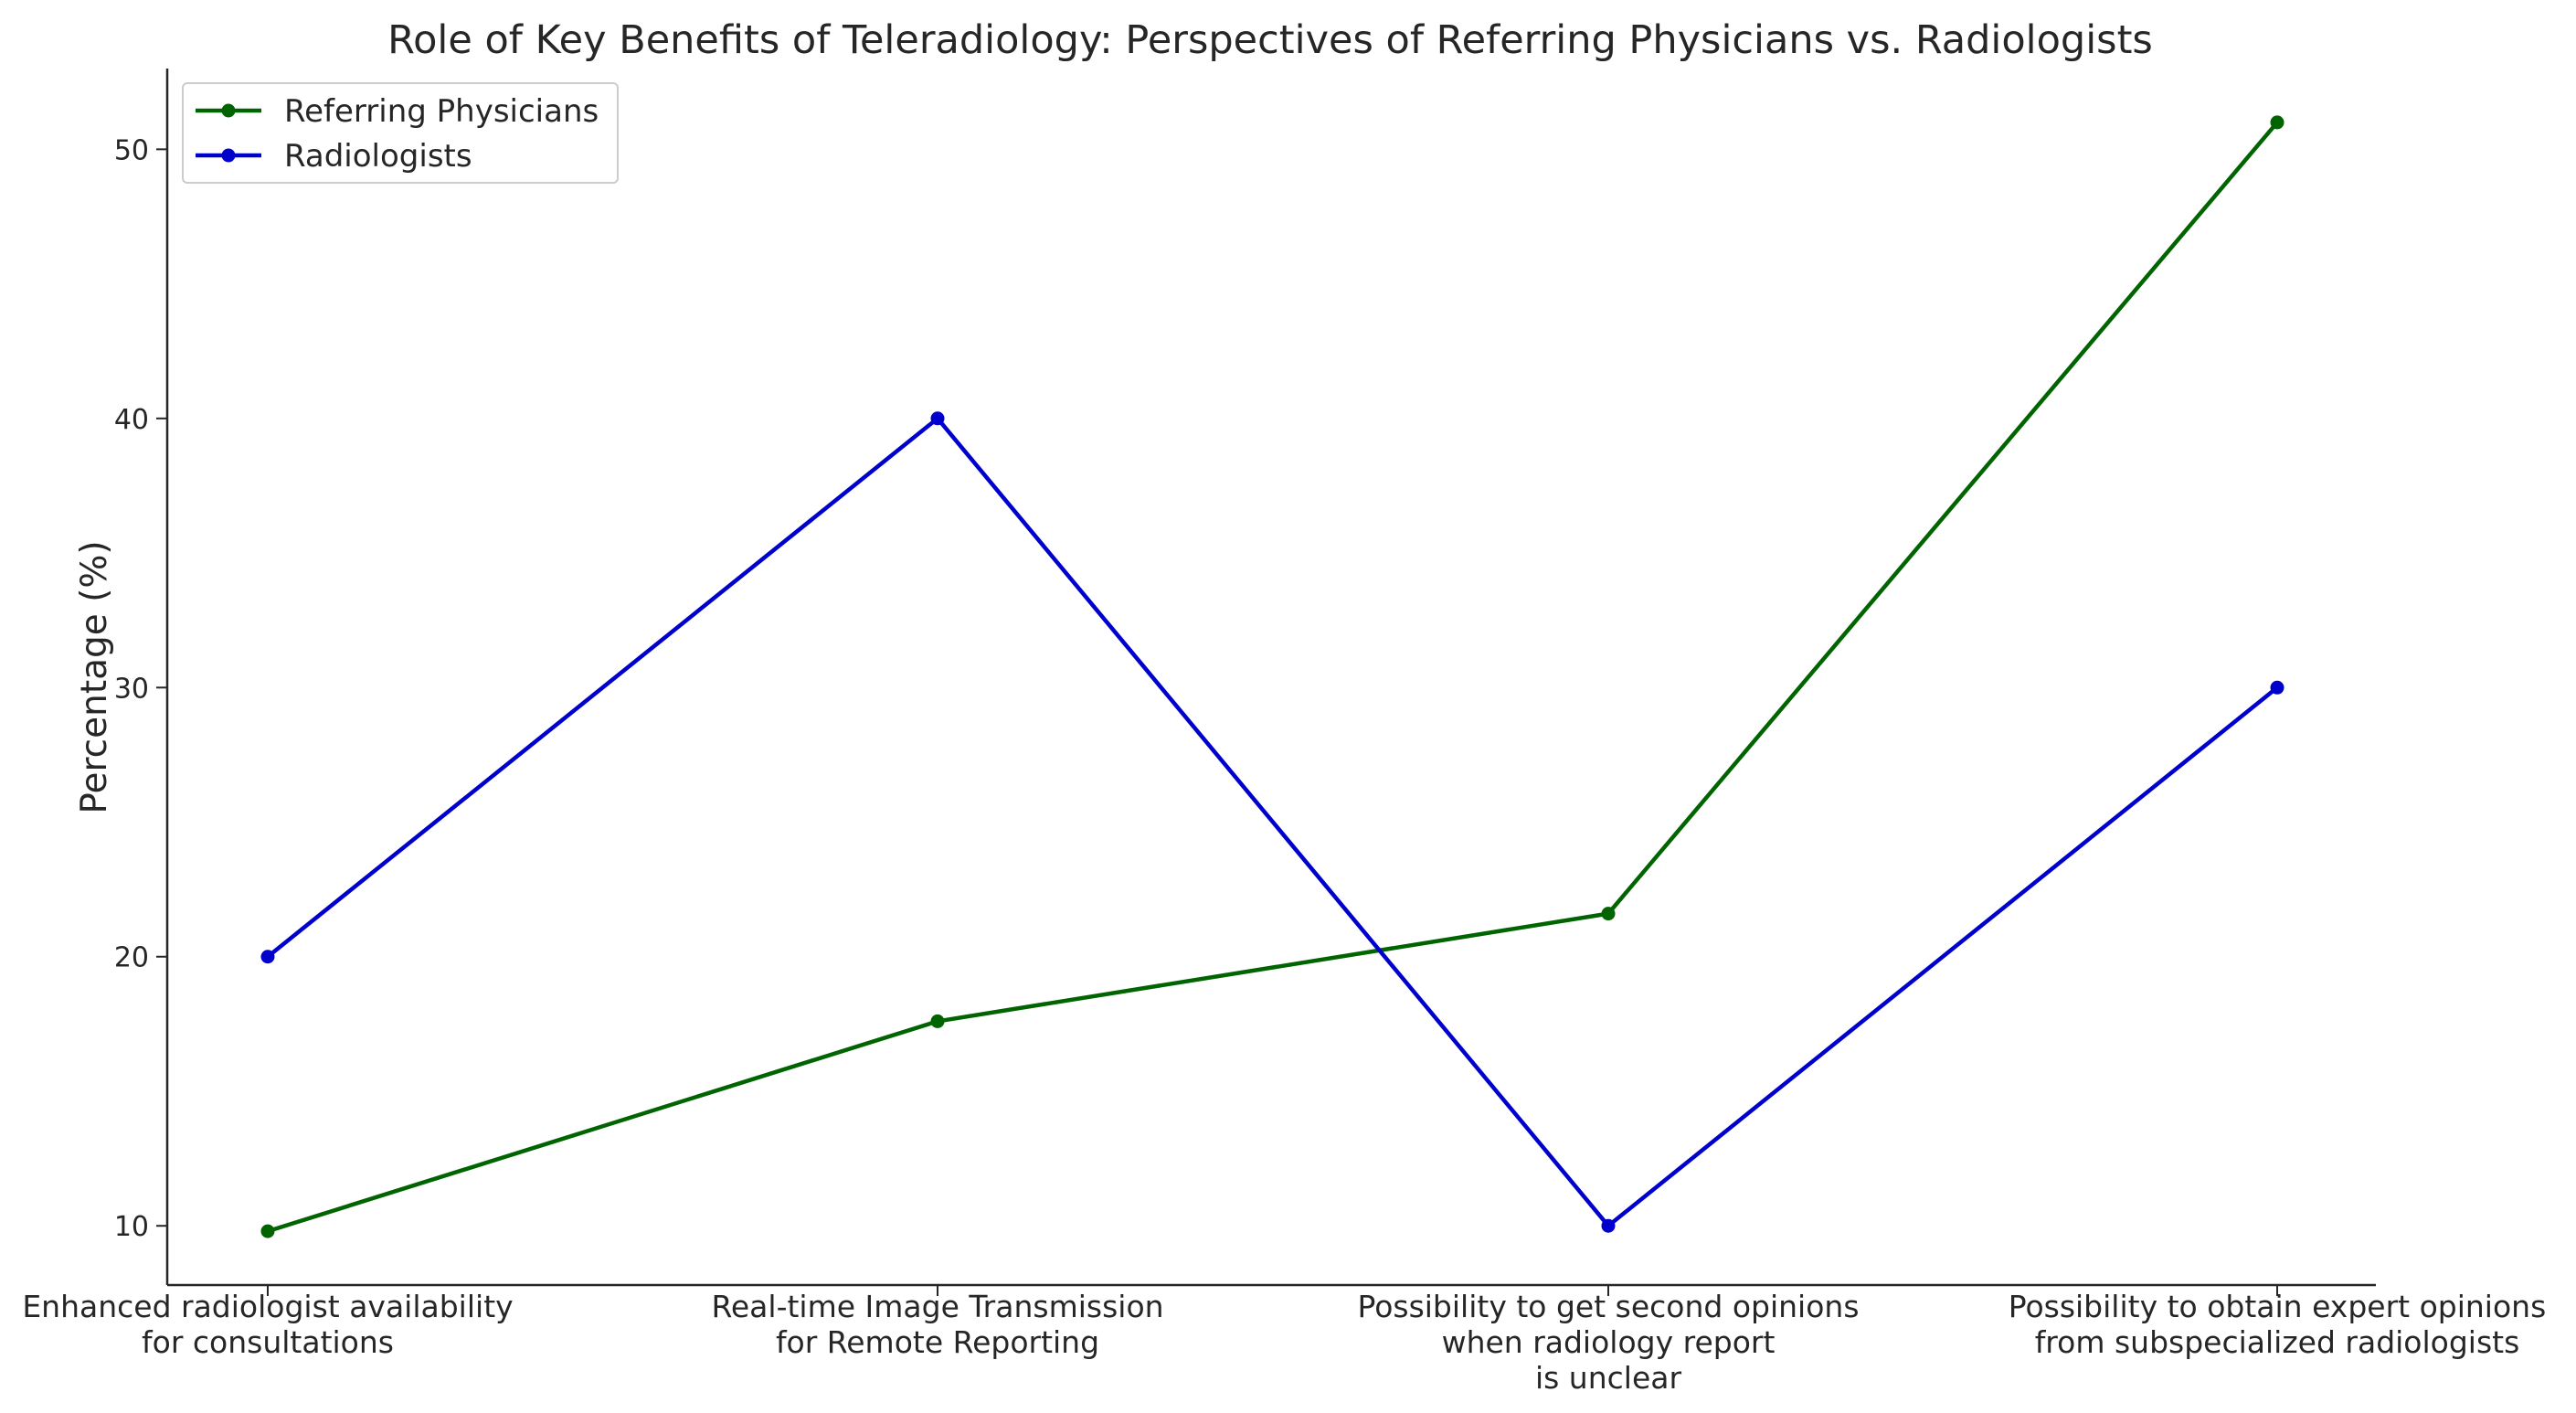  I want to click on x-tick-label: Enhanced radiologist availability, so click(267, 1306).